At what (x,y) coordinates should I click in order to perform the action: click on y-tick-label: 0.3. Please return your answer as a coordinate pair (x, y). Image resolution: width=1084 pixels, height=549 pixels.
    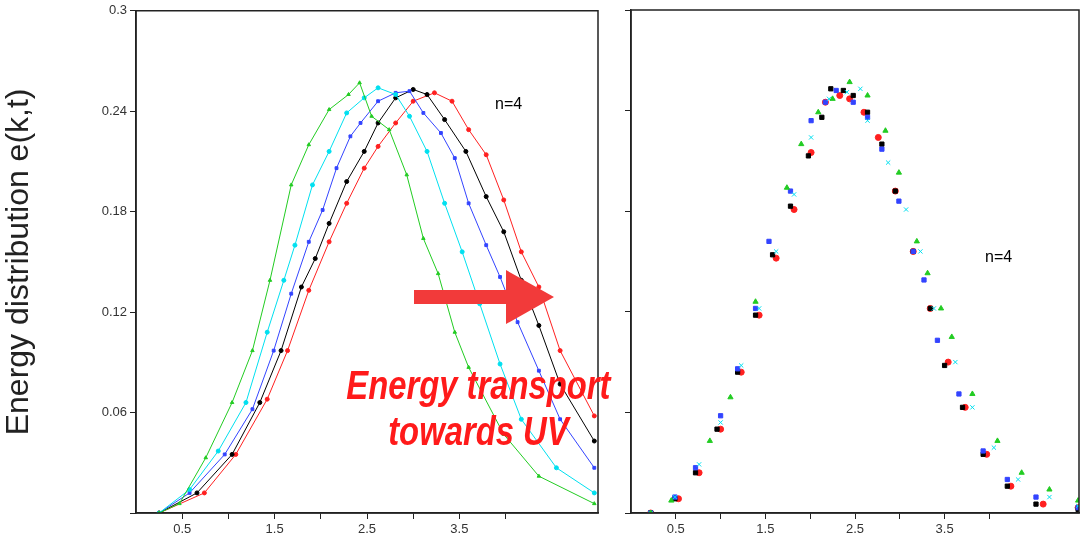
    Looking at the image, I should click on (117, 10).